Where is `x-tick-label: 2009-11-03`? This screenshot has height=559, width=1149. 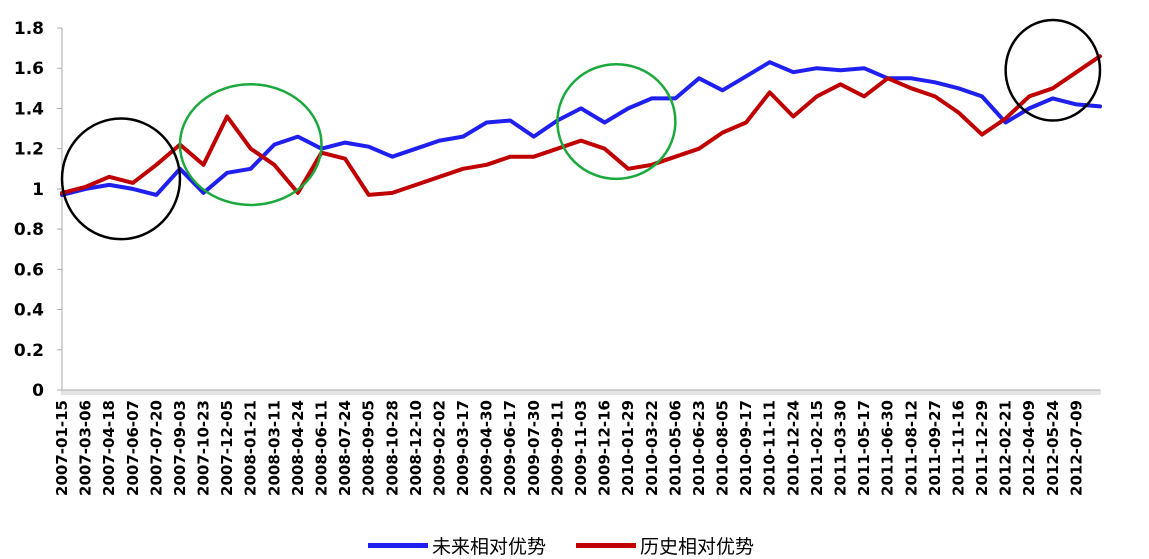 x-tick-label: 2009-11-03 is located at coordinates (581, 448).